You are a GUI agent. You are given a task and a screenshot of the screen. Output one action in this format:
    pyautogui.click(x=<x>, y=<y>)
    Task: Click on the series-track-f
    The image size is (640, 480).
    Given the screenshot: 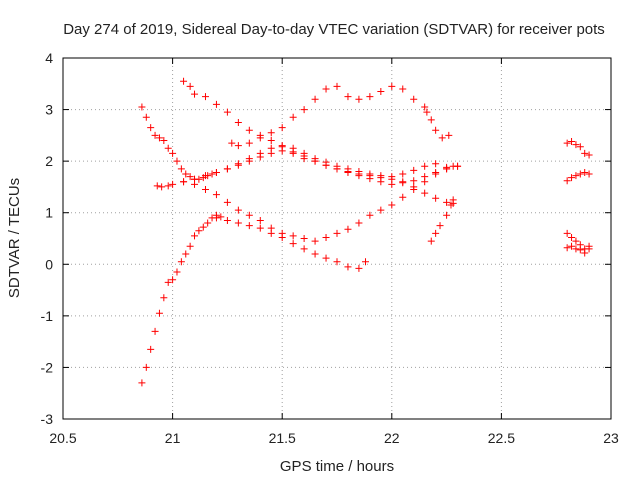 What is the action you would take?
    pyautogui.click(x=181, y=299)
    